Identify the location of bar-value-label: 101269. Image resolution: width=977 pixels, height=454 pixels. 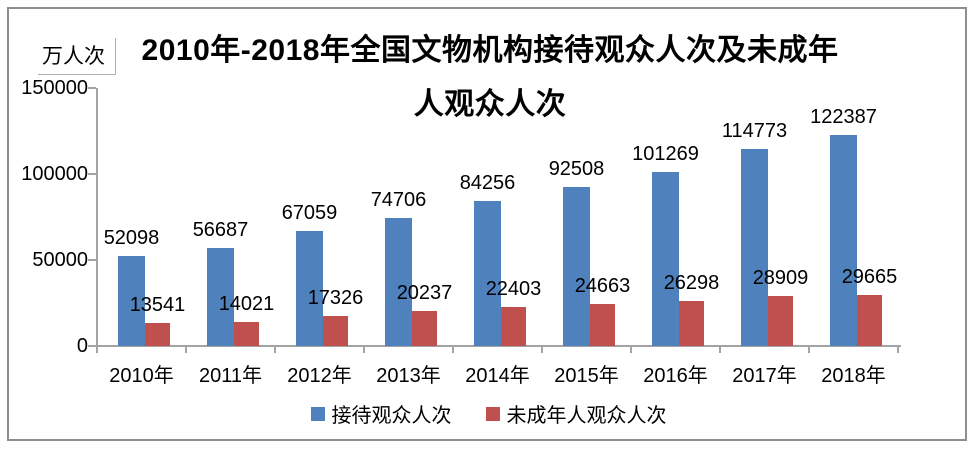
(665, 153).